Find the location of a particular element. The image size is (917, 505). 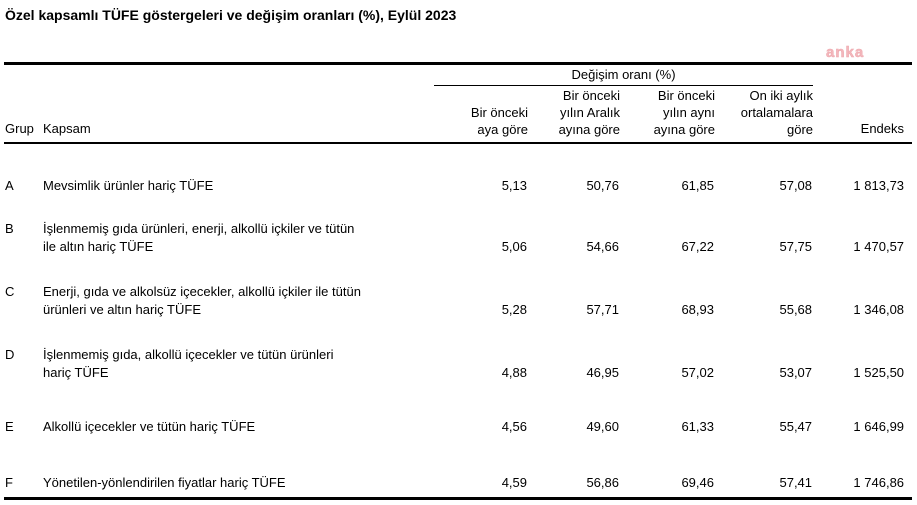

row-group-letter: A is located at coordinates (9, 185).